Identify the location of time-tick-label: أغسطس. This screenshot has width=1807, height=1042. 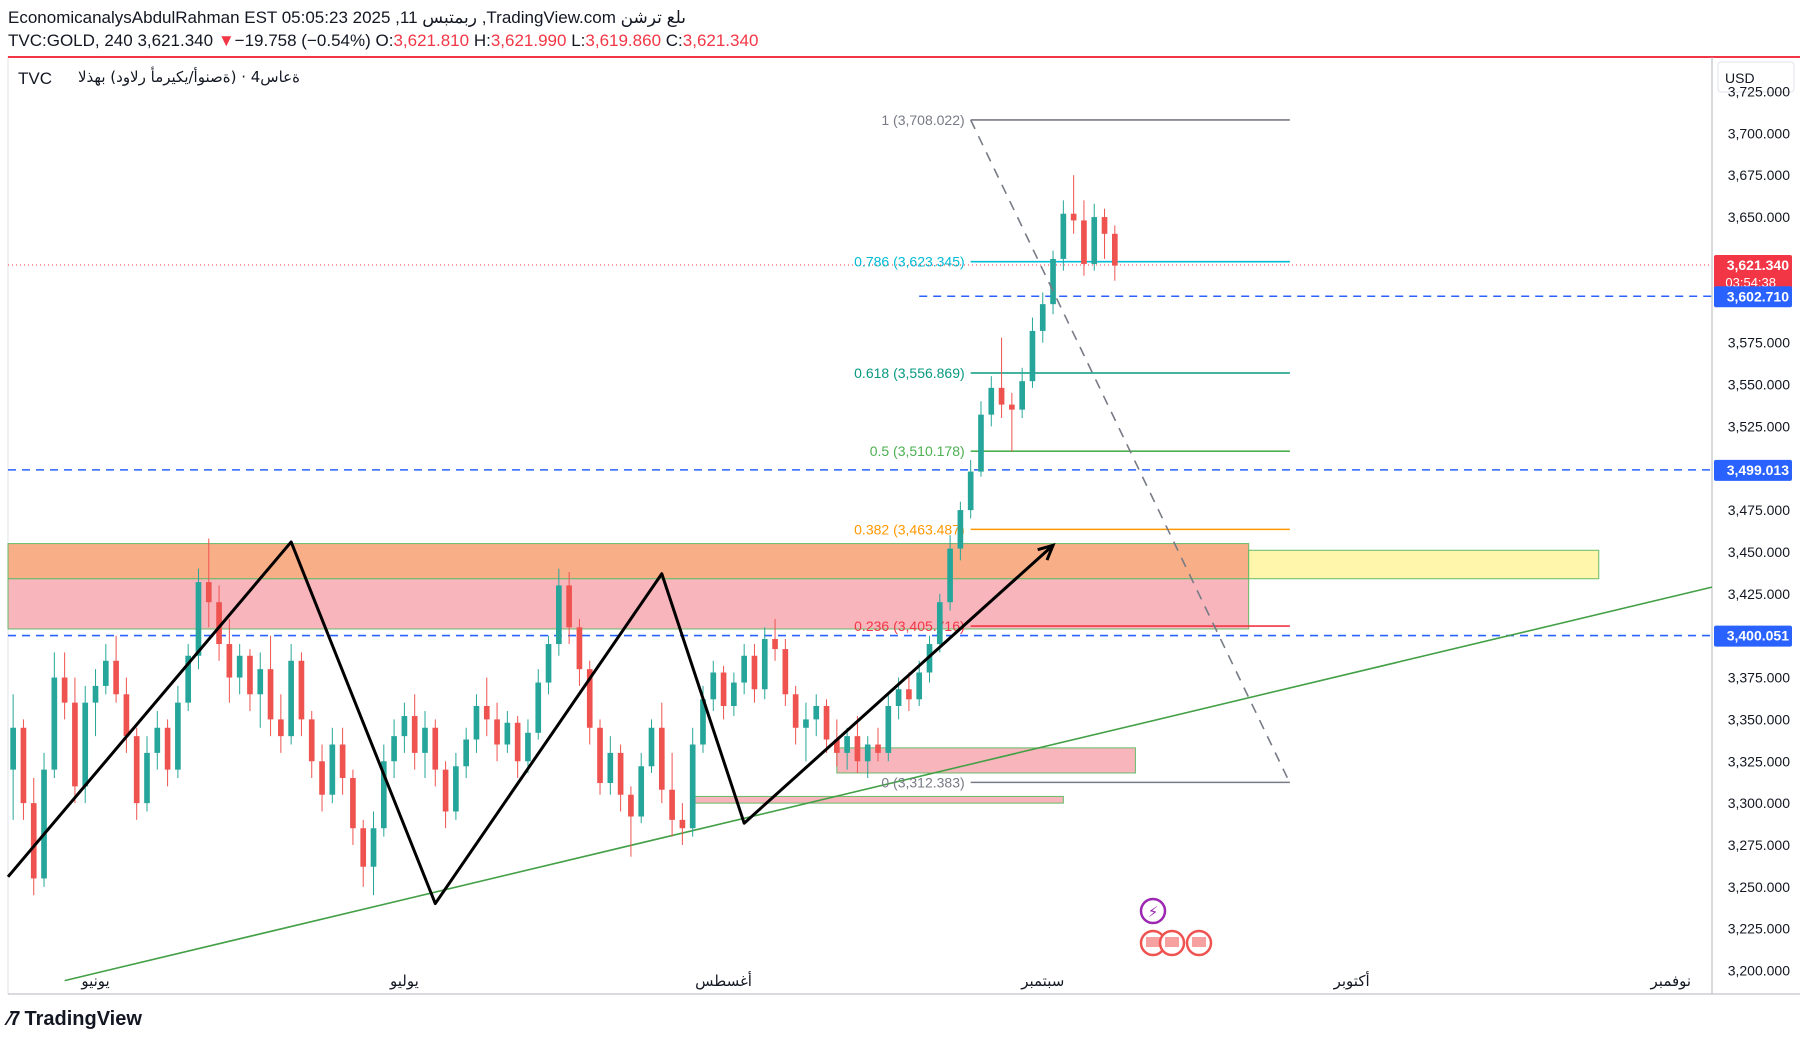
(723, 980).